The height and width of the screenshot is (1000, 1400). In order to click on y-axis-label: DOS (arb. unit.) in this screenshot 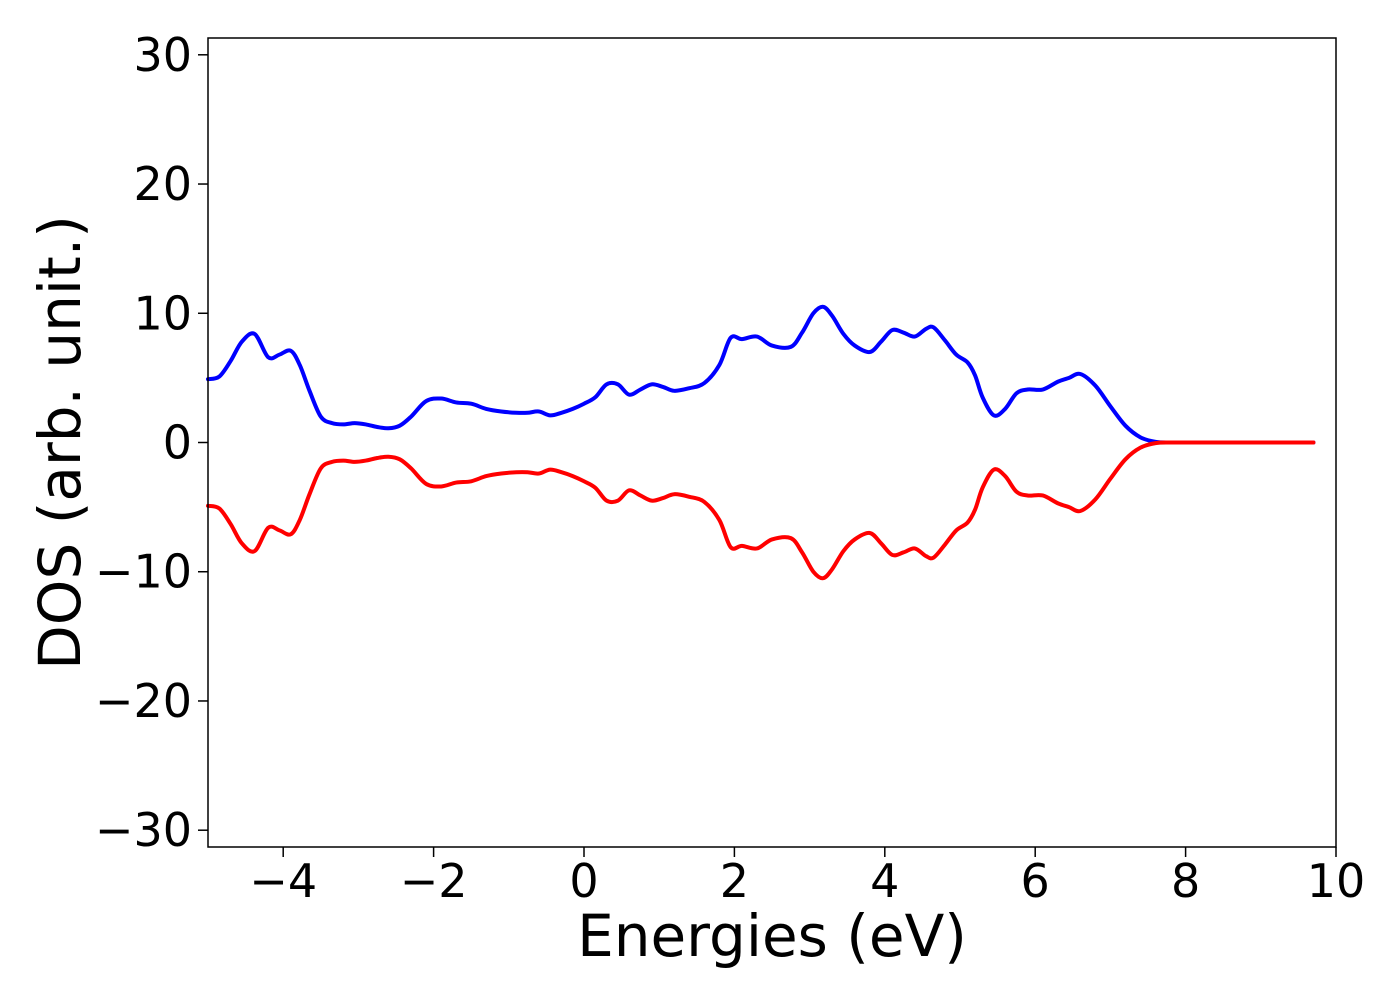, I will do `click(60, 442)`.